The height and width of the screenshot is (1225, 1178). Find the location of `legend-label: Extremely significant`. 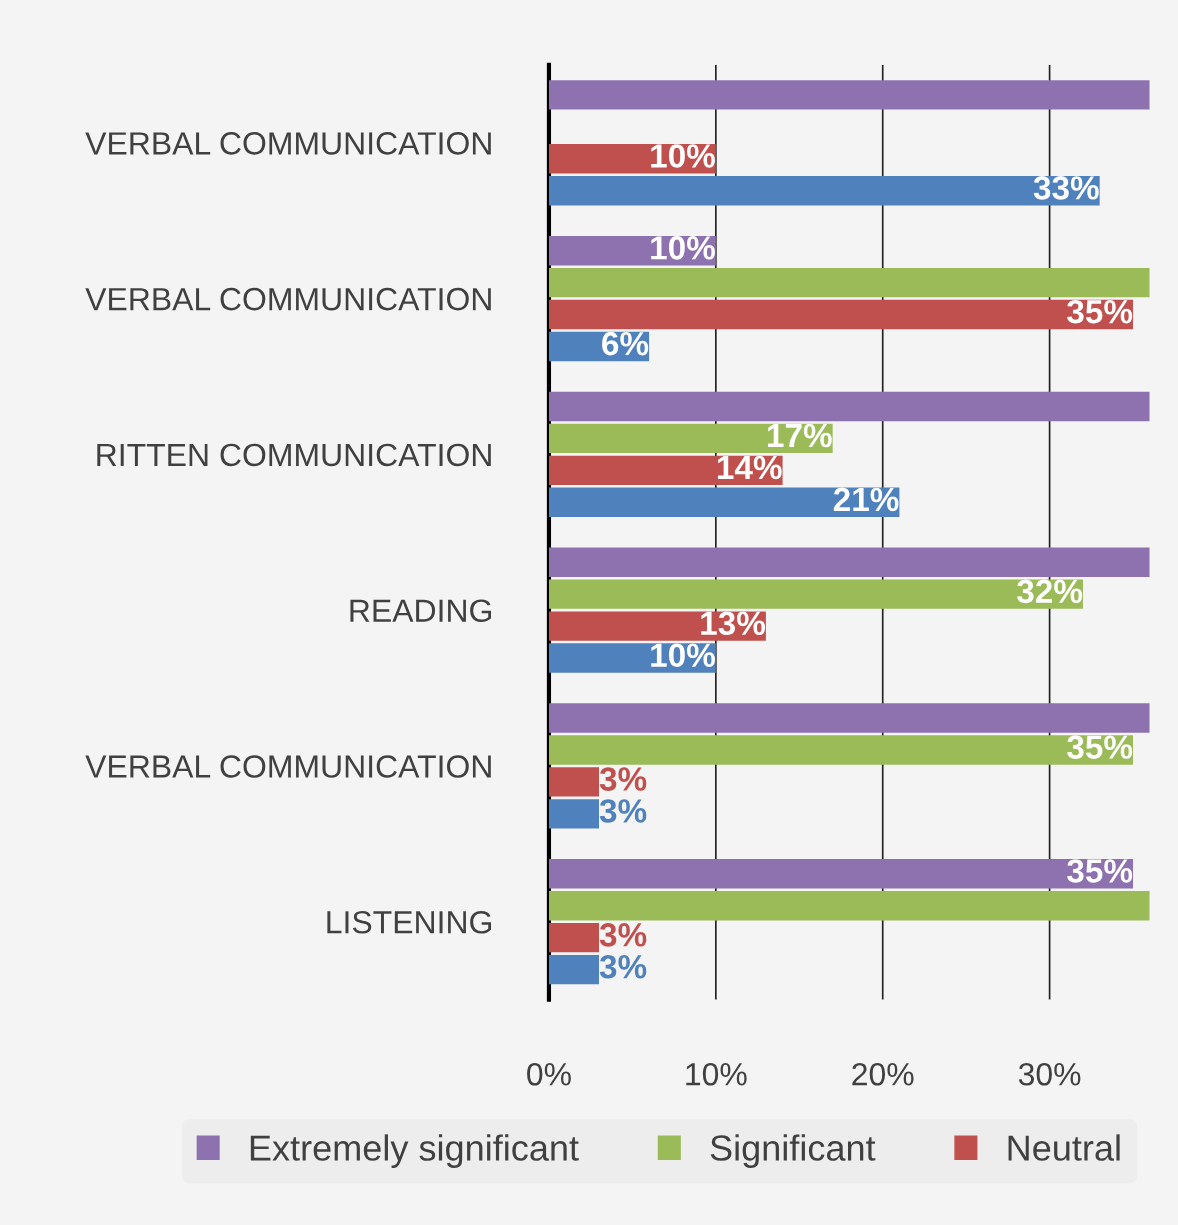

legend-label: Extremely significant is located at coordinates (414, 1151).